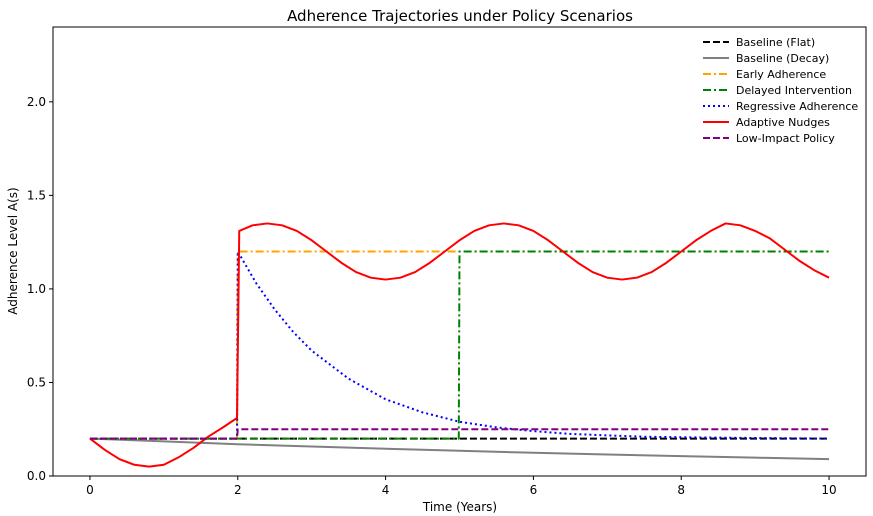 The width and height of the screenshot is (873, 516). What do you see at coordinates (459, 507) in the screenshot?
I see `x-axis-label: Time (Years)` at bounding box center [459, 507].